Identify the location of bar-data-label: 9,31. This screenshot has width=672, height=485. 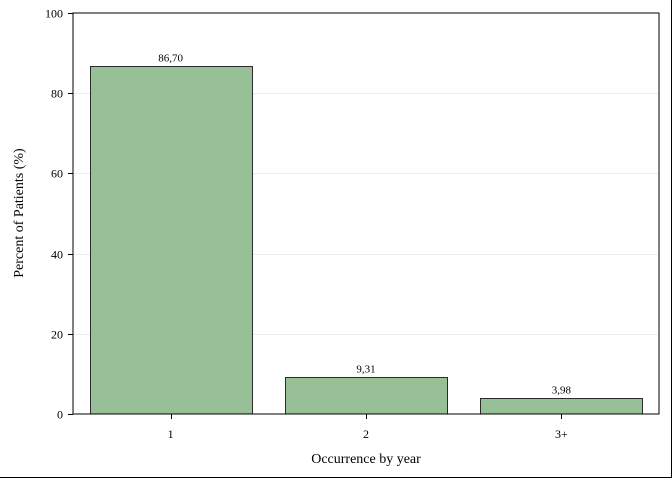
(365, 370).